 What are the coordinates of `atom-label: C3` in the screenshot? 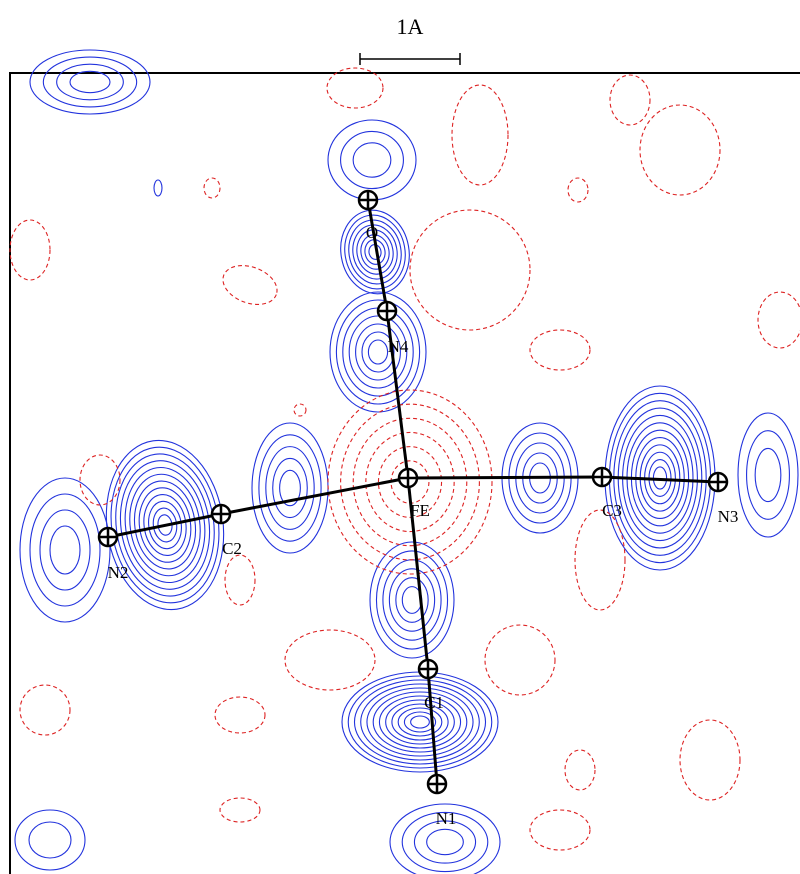 It's located at (612, 510).